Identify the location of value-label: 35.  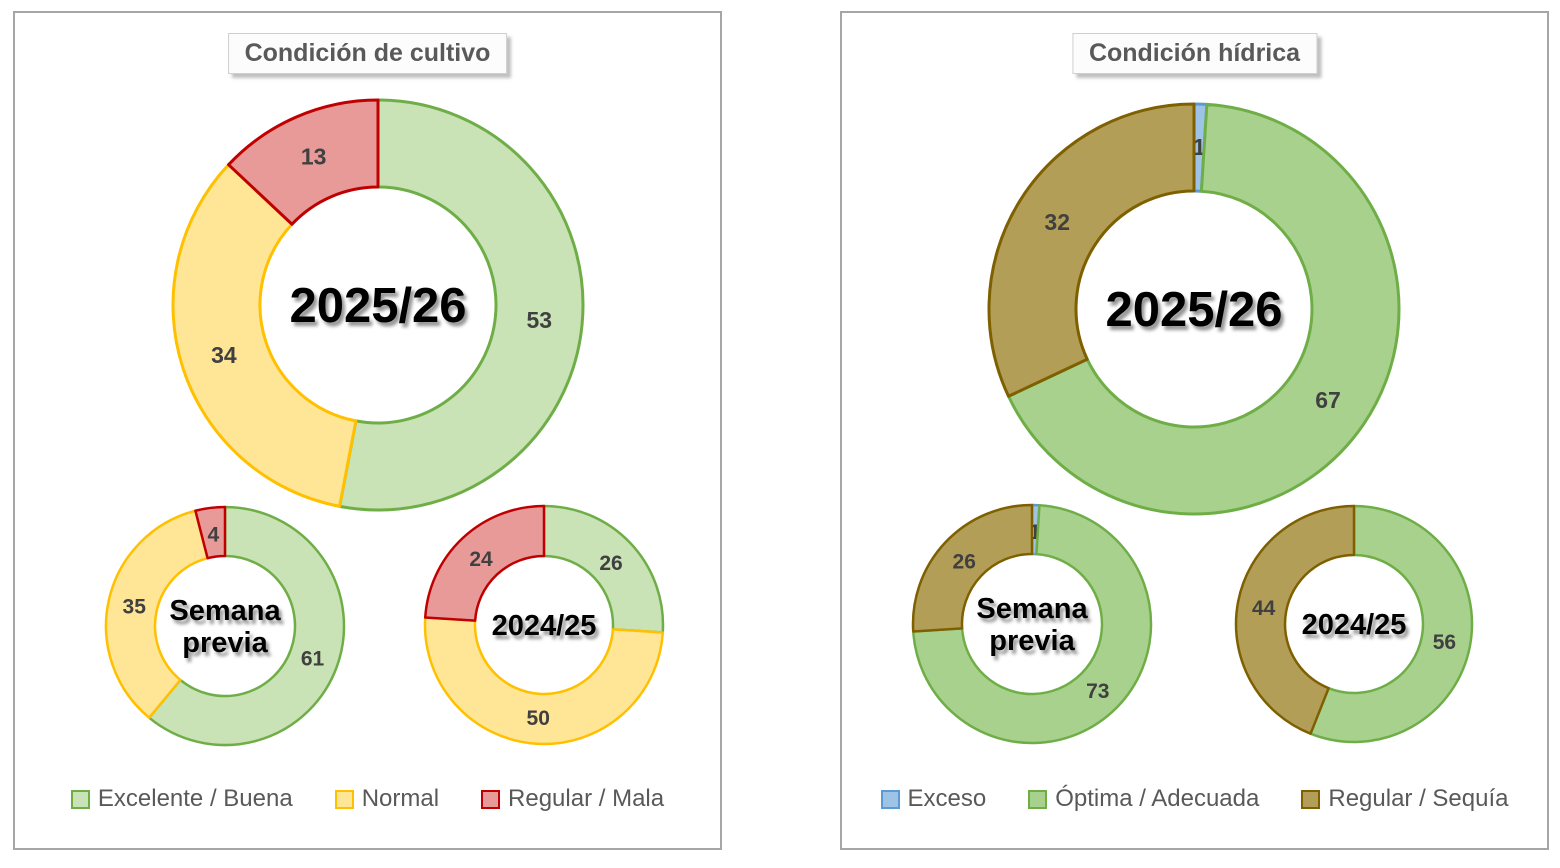
(135, 607).